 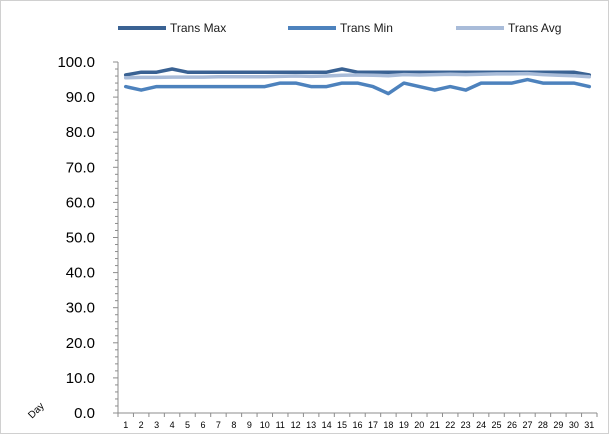 What do you see at coordinates (80, 273) in the screenshot?
I see `y-tick-label: 40.0` at bounding box center [80, 273].